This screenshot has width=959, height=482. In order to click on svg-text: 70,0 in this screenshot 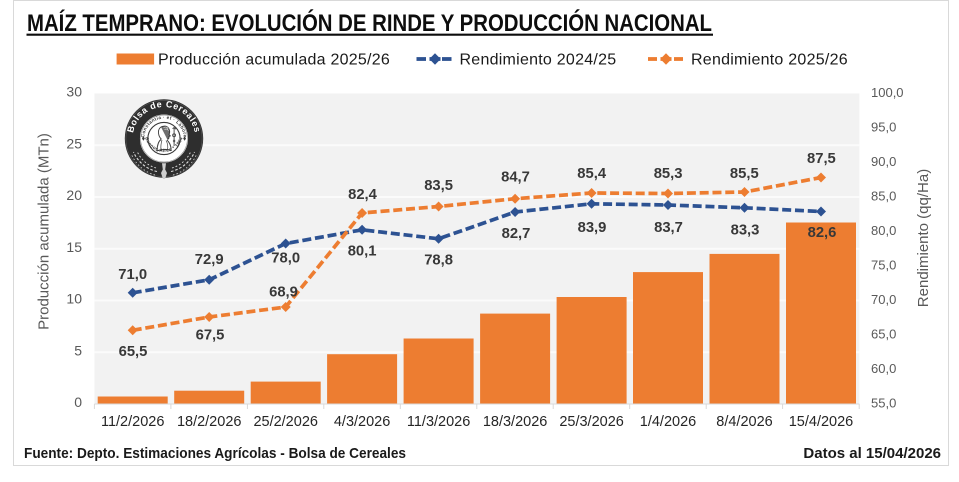, I will do `click(883, 299)`.